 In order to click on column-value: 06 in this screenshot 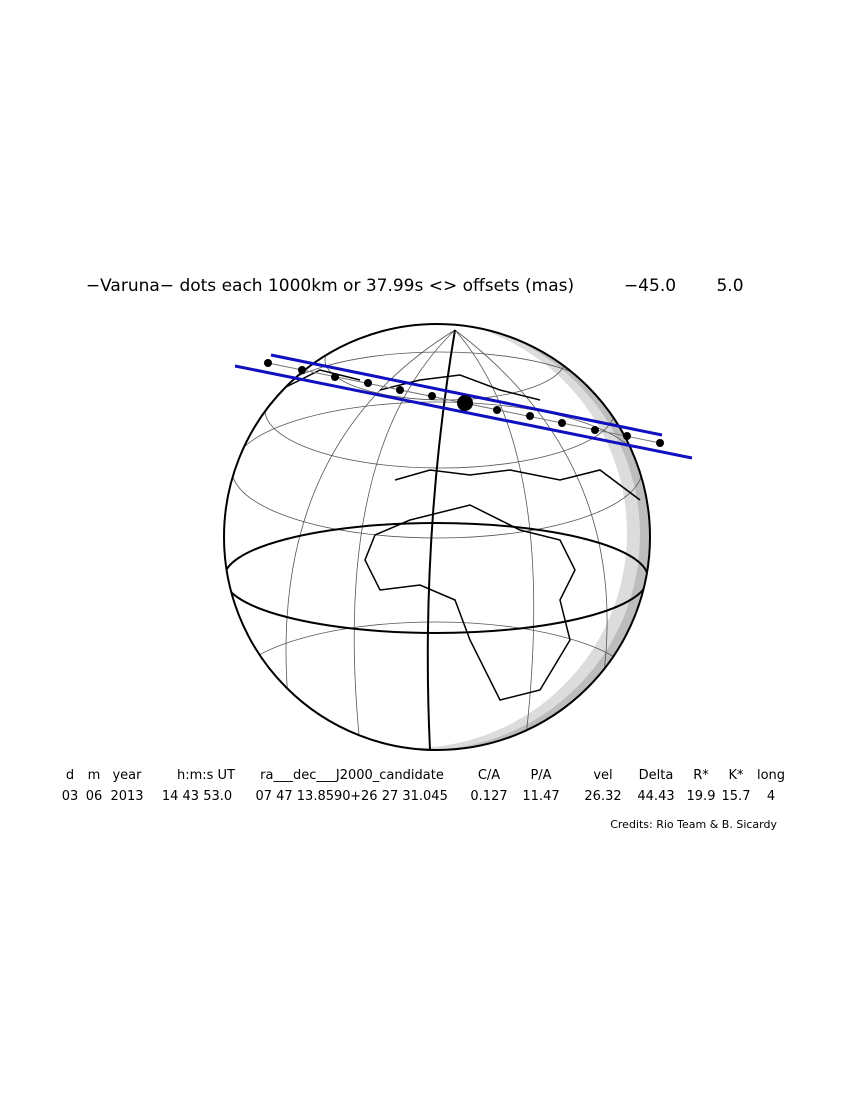, I will do `click(94, 796)`.